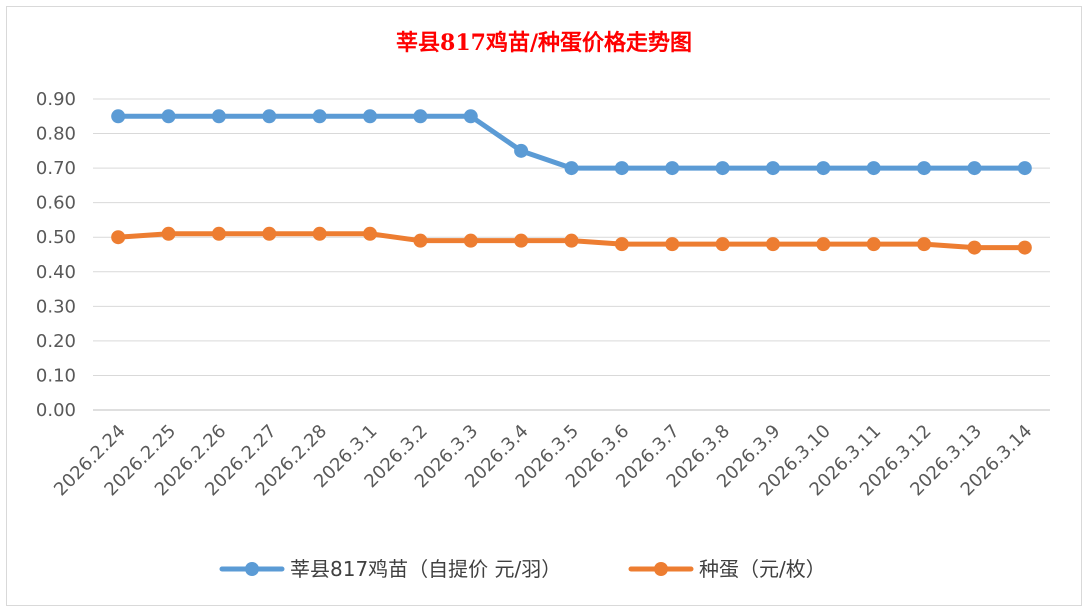 Image resolution: width=1089 pixels, height=614 pixels. I want to click on legend-item: 种蛋（元/枚）, so click(727, 569).